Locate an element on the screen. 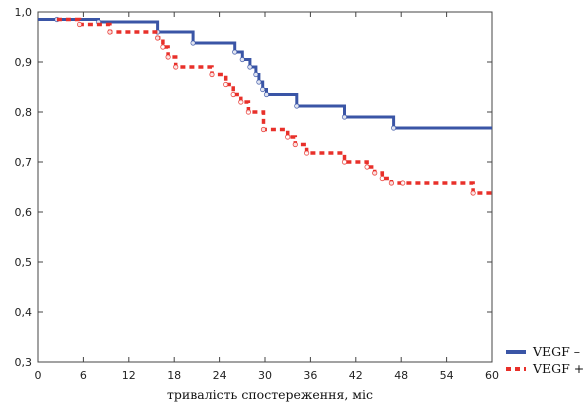 The width and height of the screenshot is (583, 404). y-tick-label: 0,3 is located at coordinates (24, 362).